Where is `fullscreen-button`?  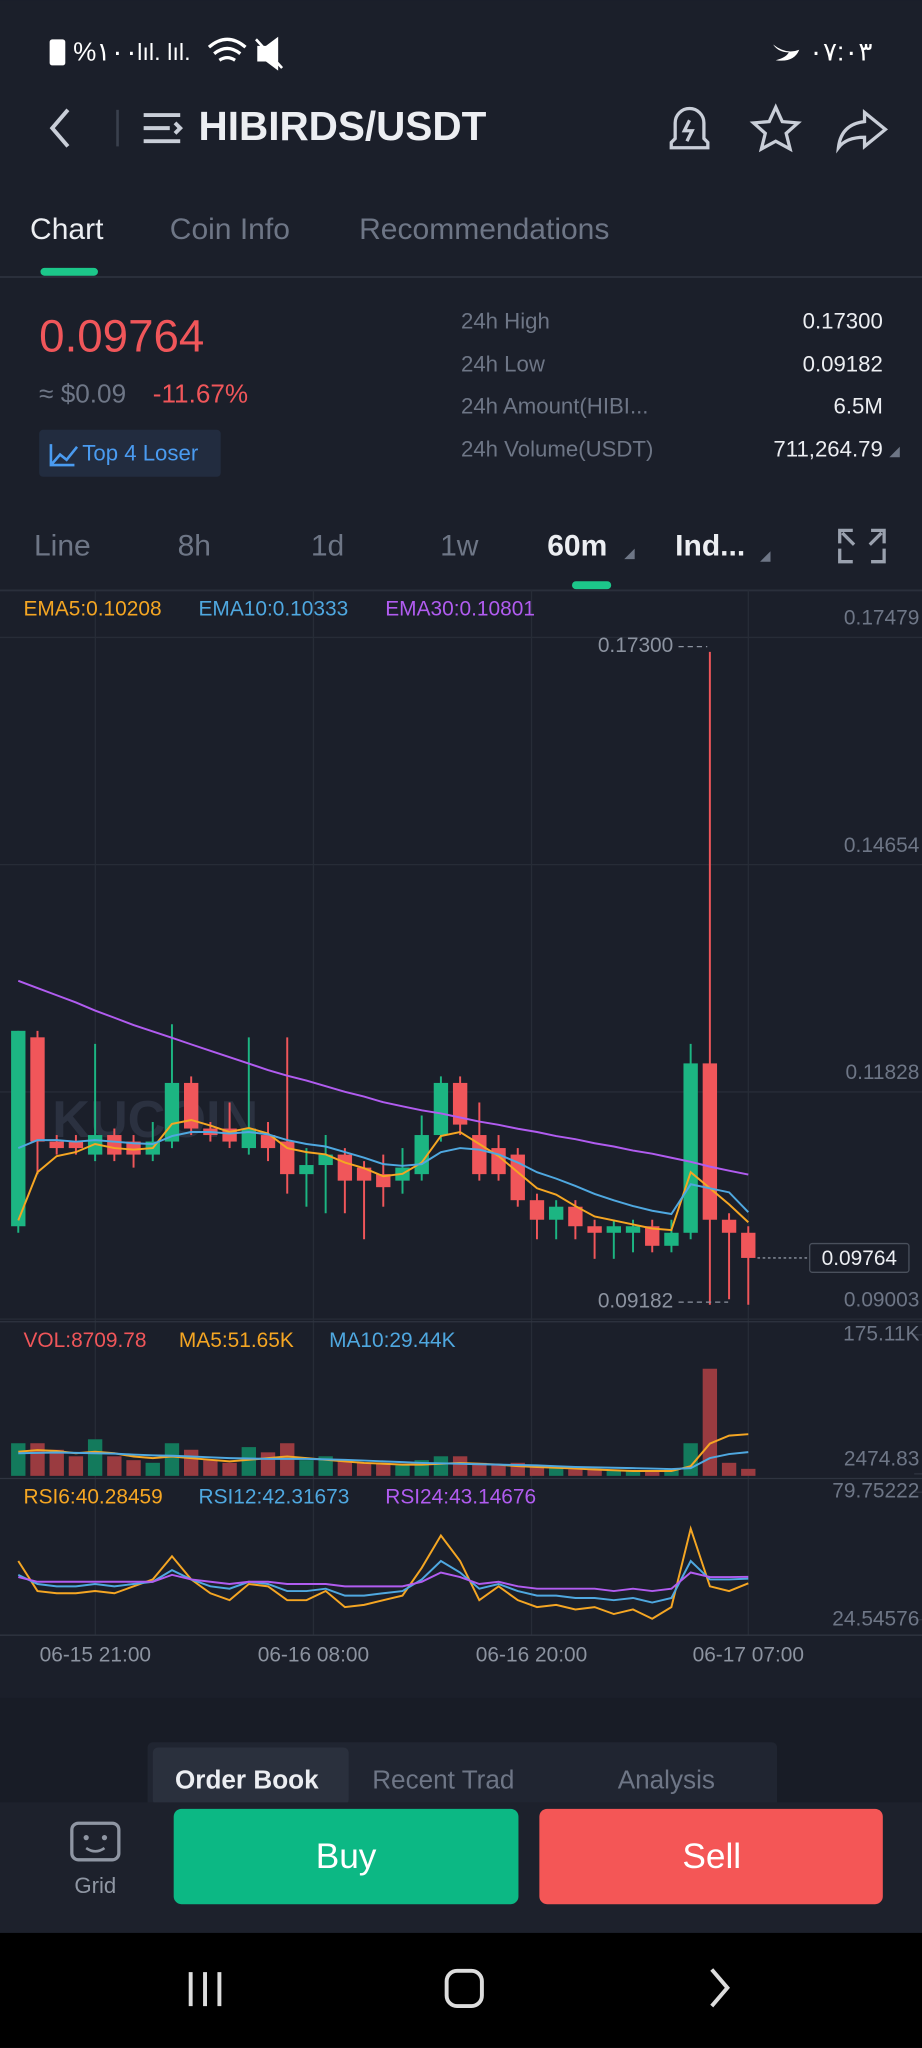 fullscreen-button is located at coordinates (862, 546).